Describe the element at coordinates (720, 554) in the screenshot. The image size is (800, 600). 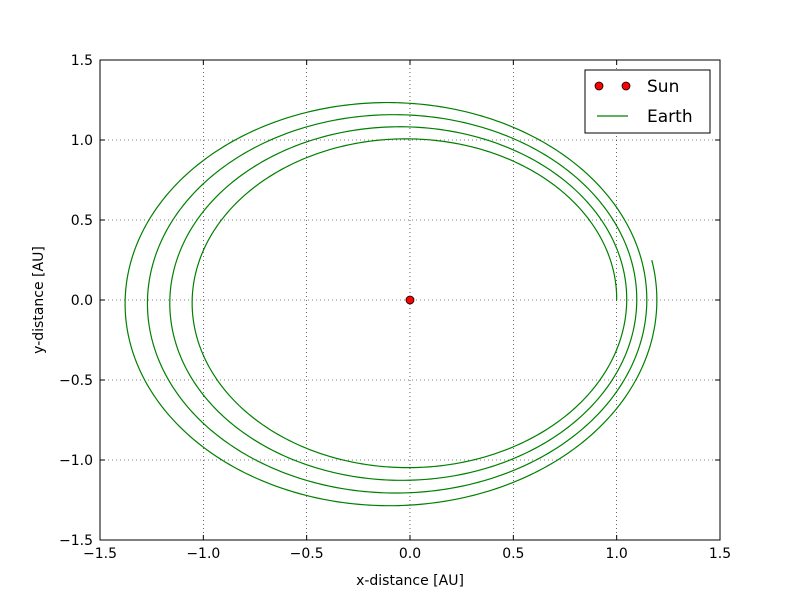
I see `x-tick-label: 1.5` at that location.